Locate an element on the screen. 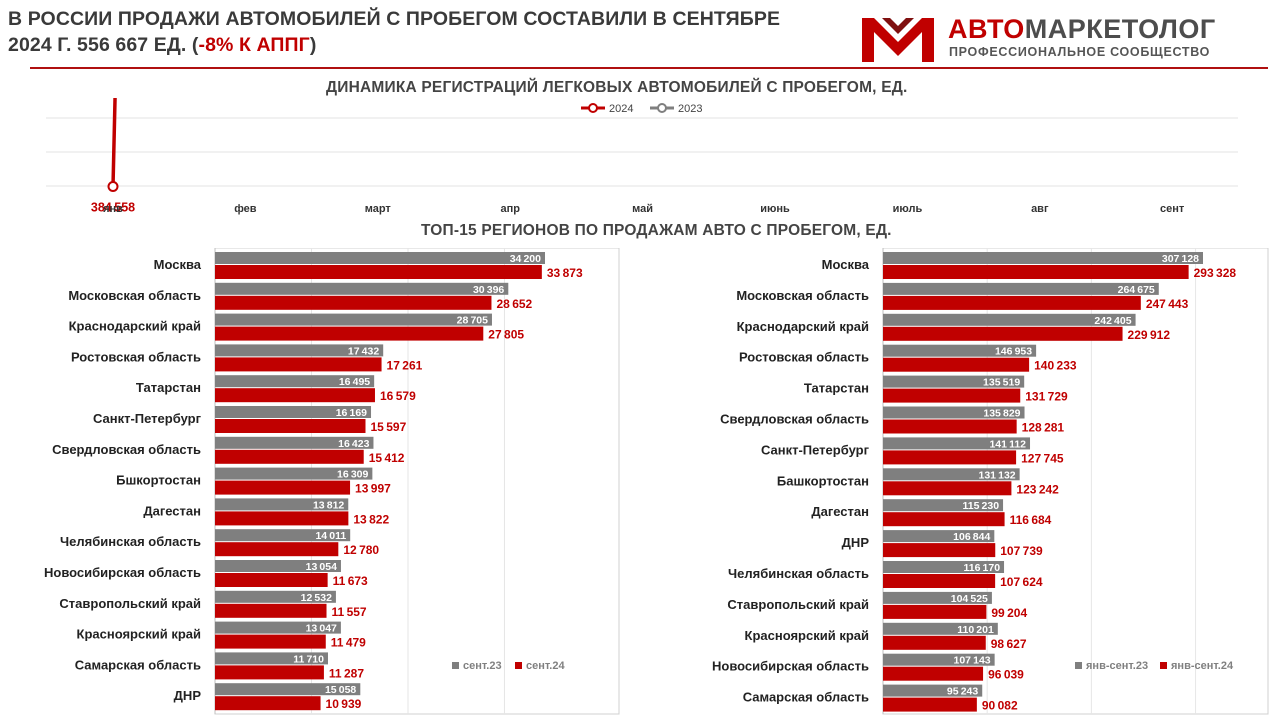  bar-value-label-сент.23: 13 812 is located at coordinates (328, 505).